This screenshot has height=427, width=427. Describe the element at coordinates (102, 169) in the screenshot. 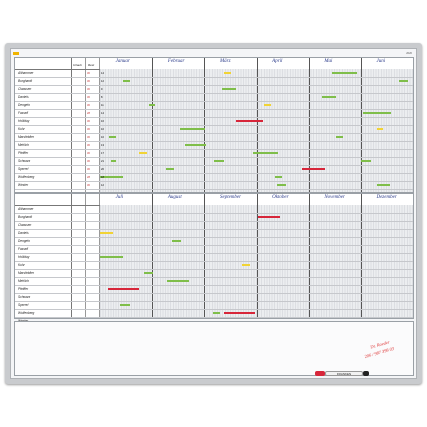

I see `rest-value: 20` at that location.